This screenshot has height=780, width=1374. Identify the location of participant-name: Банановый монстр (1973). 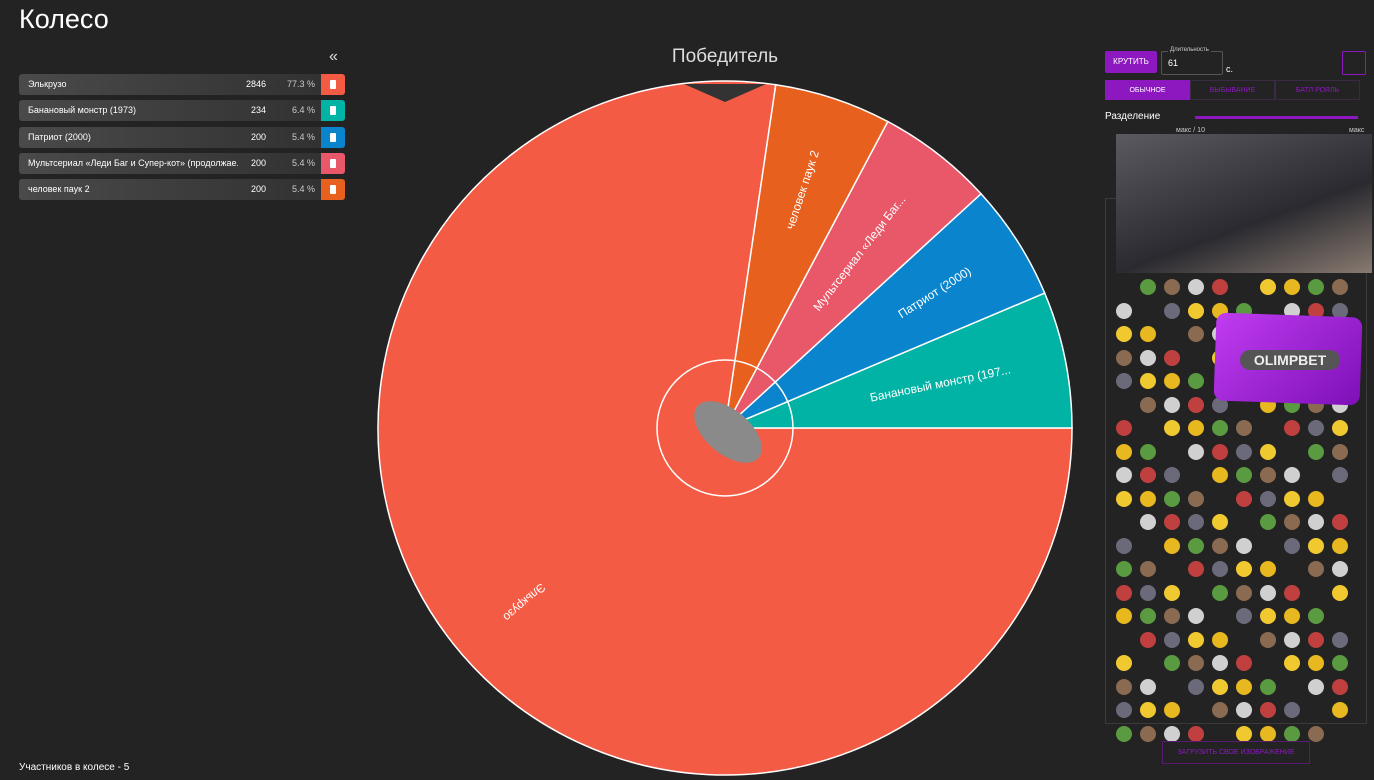
(82, 110).